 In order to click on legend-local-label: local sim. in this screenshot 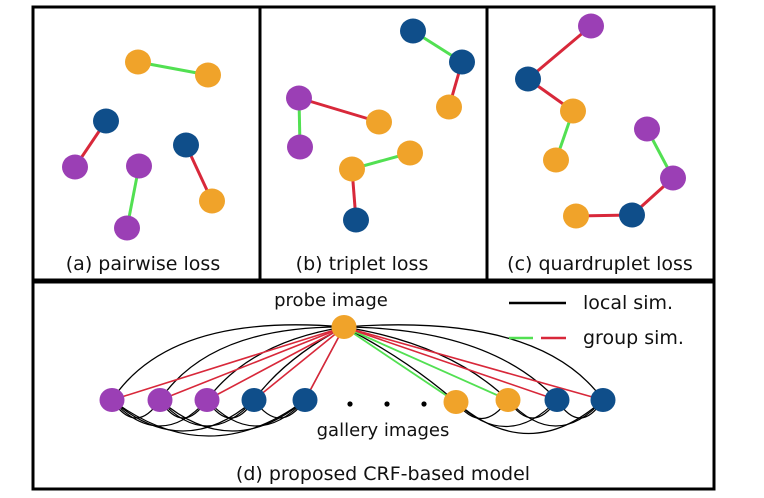, I will do `click(628, 303)`.